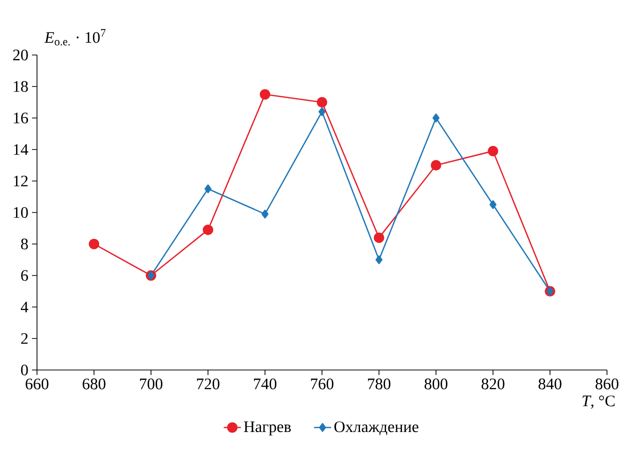 Image resolution: width=633 pixels, height=455 pixels. I want to click on x-tick-label: 720, so click(208, 384).